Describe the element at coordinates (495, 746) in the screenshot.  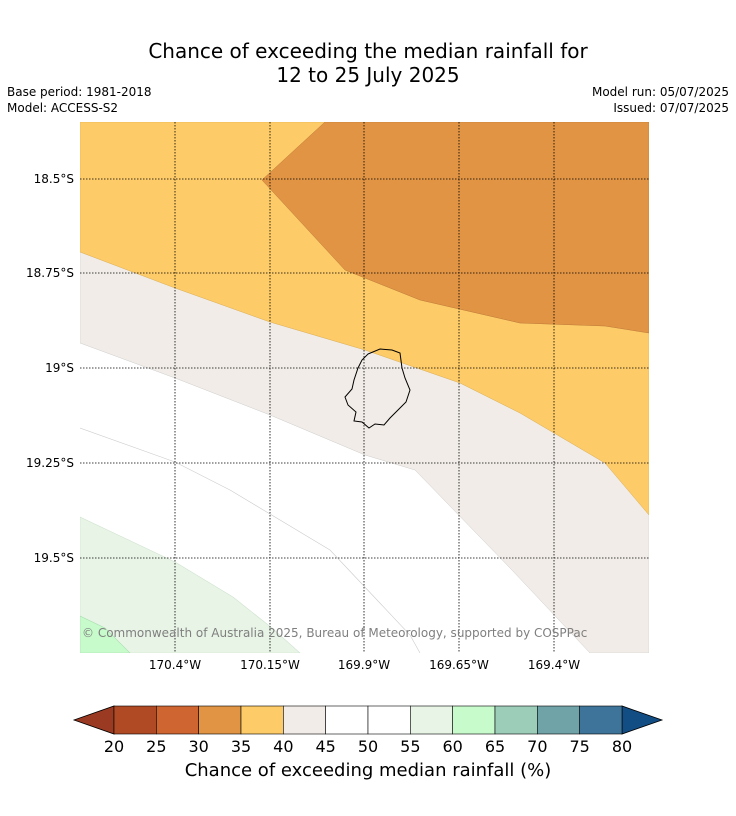
I see `colorbar-tick-label: 65` at that location.